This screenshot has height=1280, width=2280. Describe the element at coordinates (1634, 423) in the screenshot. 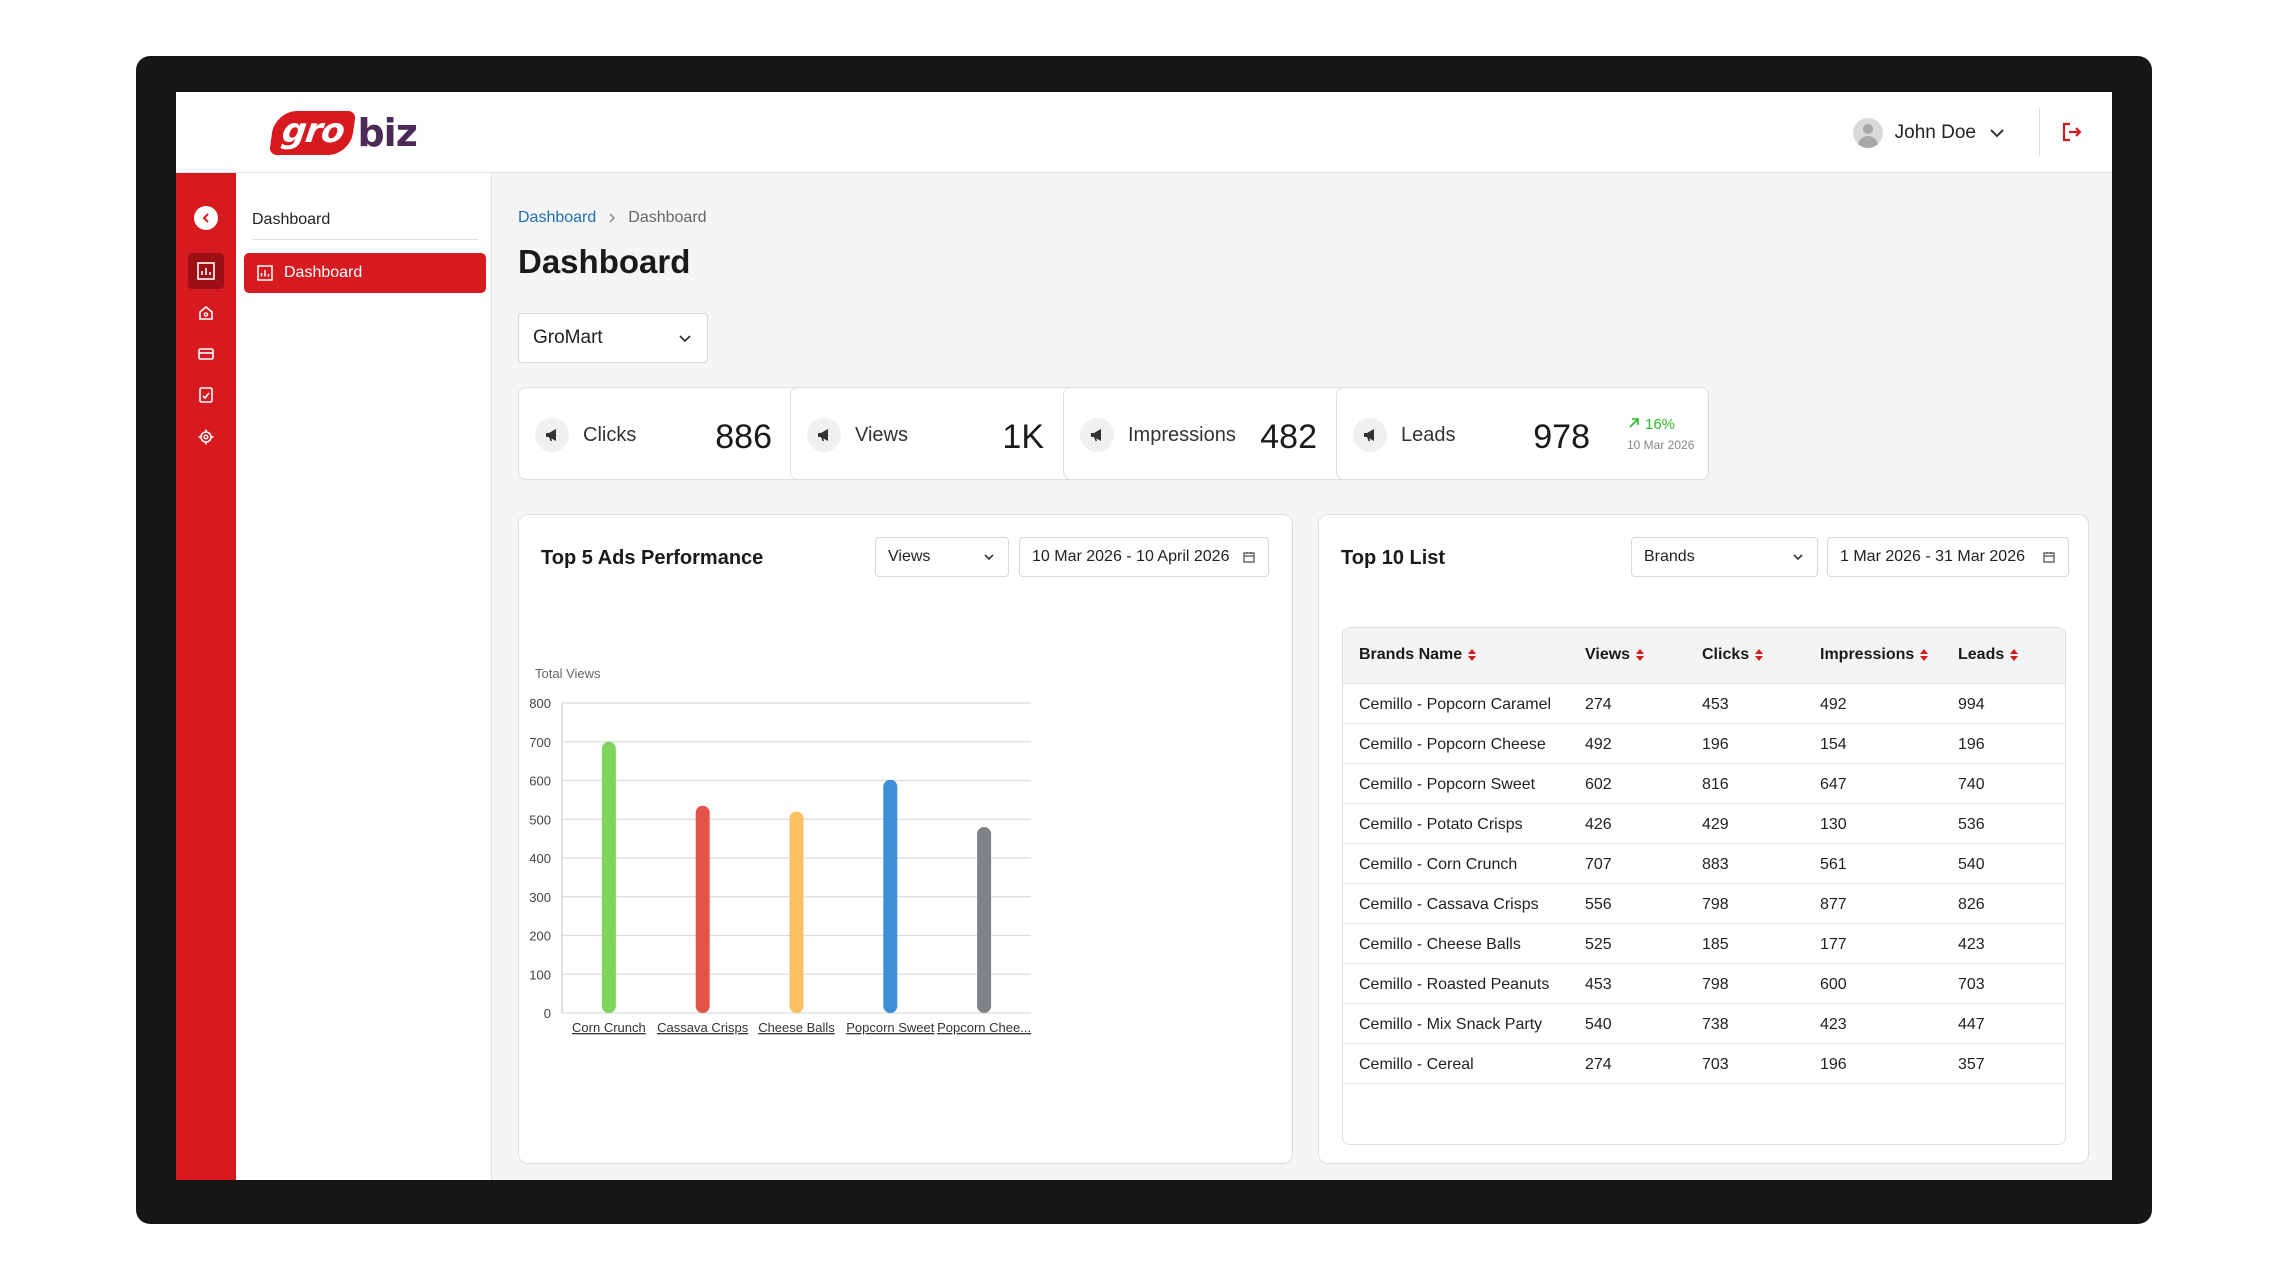

I see `trend-up-icon` at that location.